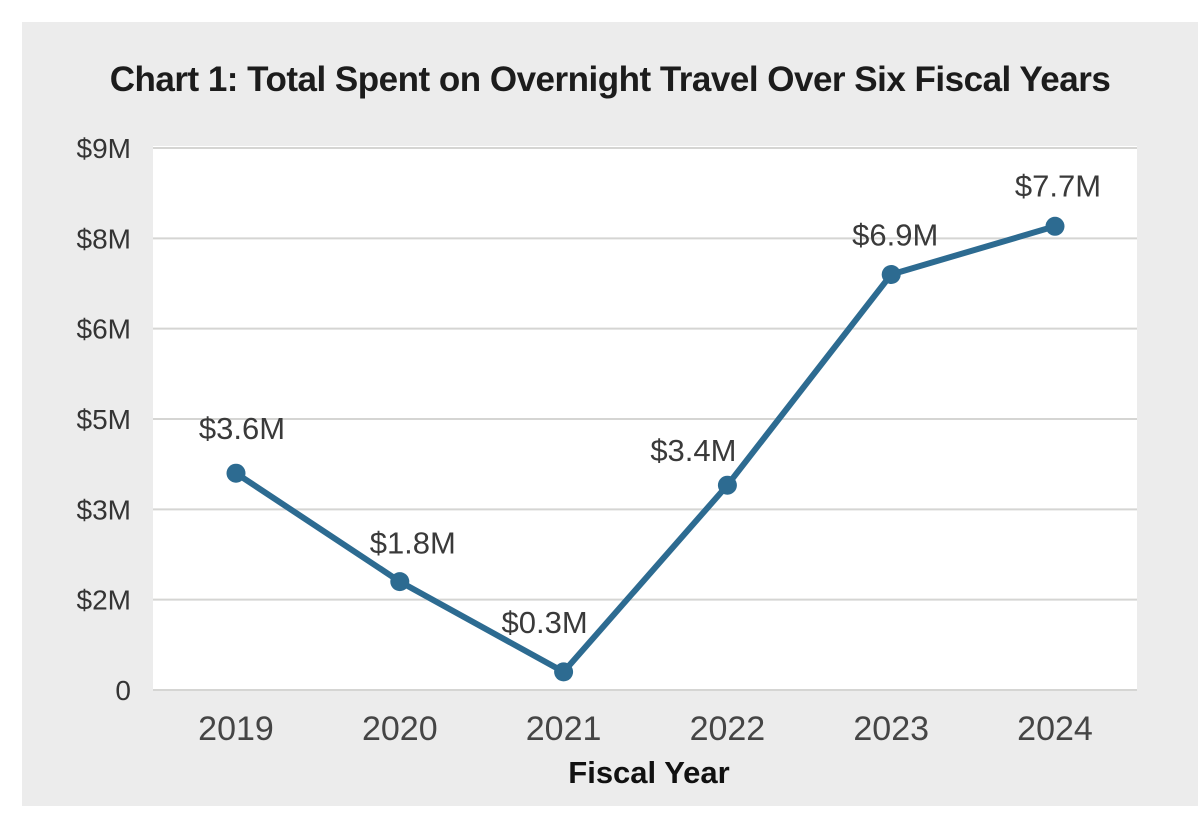 The image size is (1198, 826). Describe the element at coordinates (564, 729) in the screenshot. I see `x-axis-tick-label: 2021` at that location.